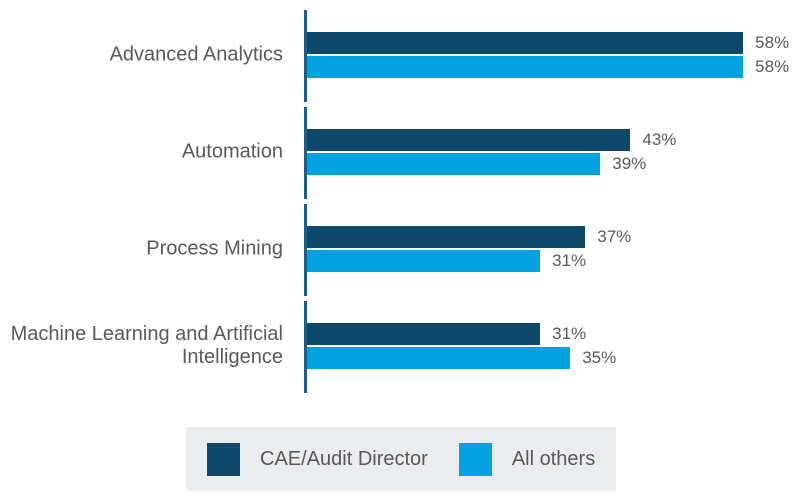 The height and width of the screenshot is (502, 801). I want to click on value-label: 43%, so click(659, 139).